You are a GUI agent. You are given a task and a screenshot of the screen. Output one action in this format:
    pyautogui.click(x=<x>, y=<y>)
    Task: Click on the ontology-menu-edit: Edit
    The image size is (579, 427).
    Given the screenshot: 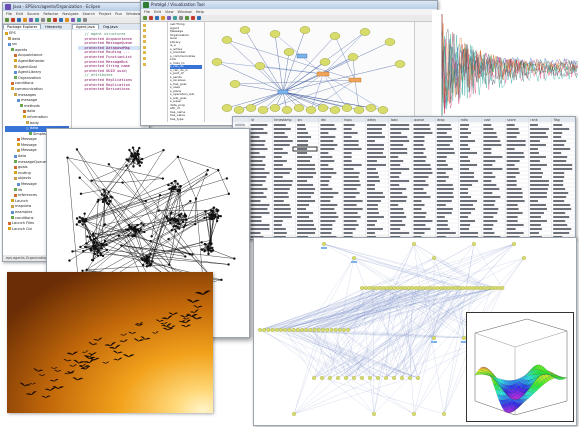 What is the action you would take?
    pyautogui.click(x=157, y=12)
    